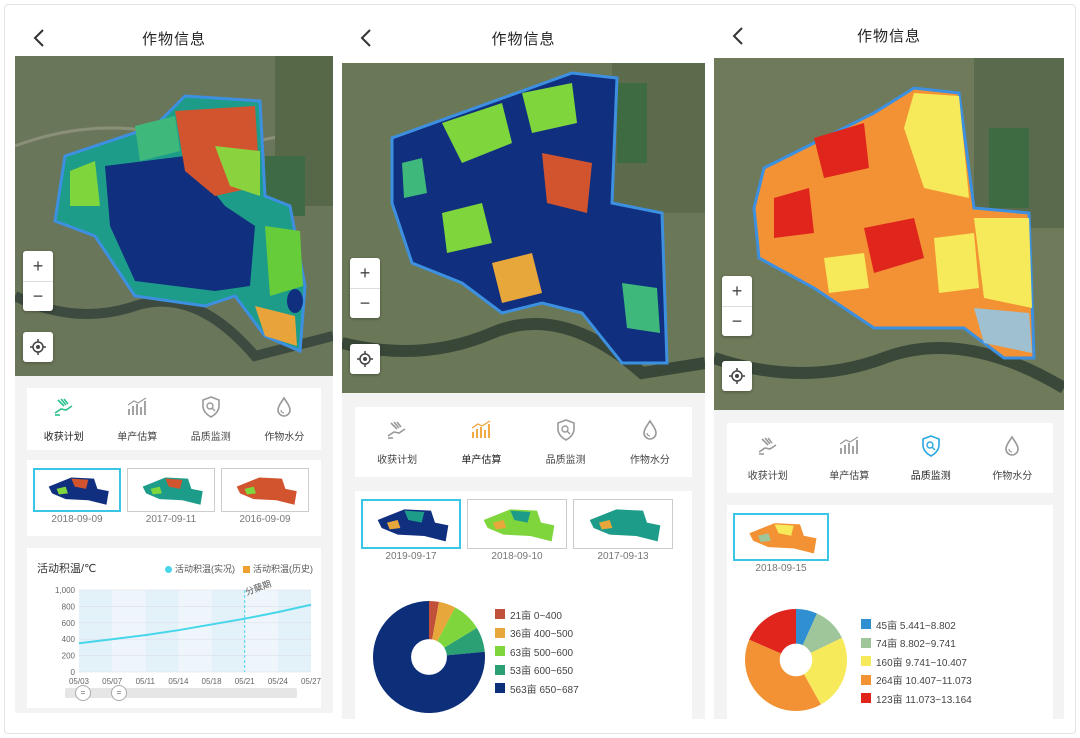 The image size is (1080, 738). I want to click on history-thumbnail: 2019-09-17, so click(411, 530).